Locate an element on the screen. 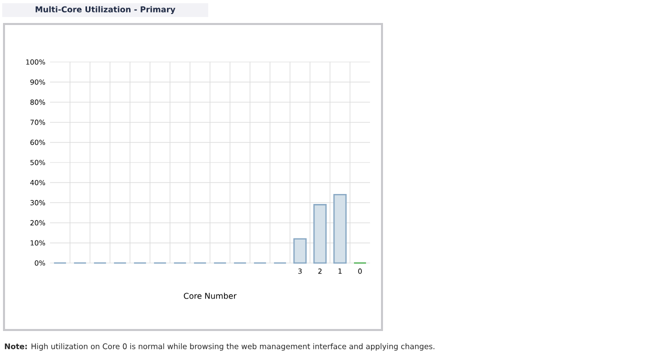 The width and height of the screenshot is (646, 361). chart-title: Multi-Core Utilization - Primary is located at coordinates (106, 10).